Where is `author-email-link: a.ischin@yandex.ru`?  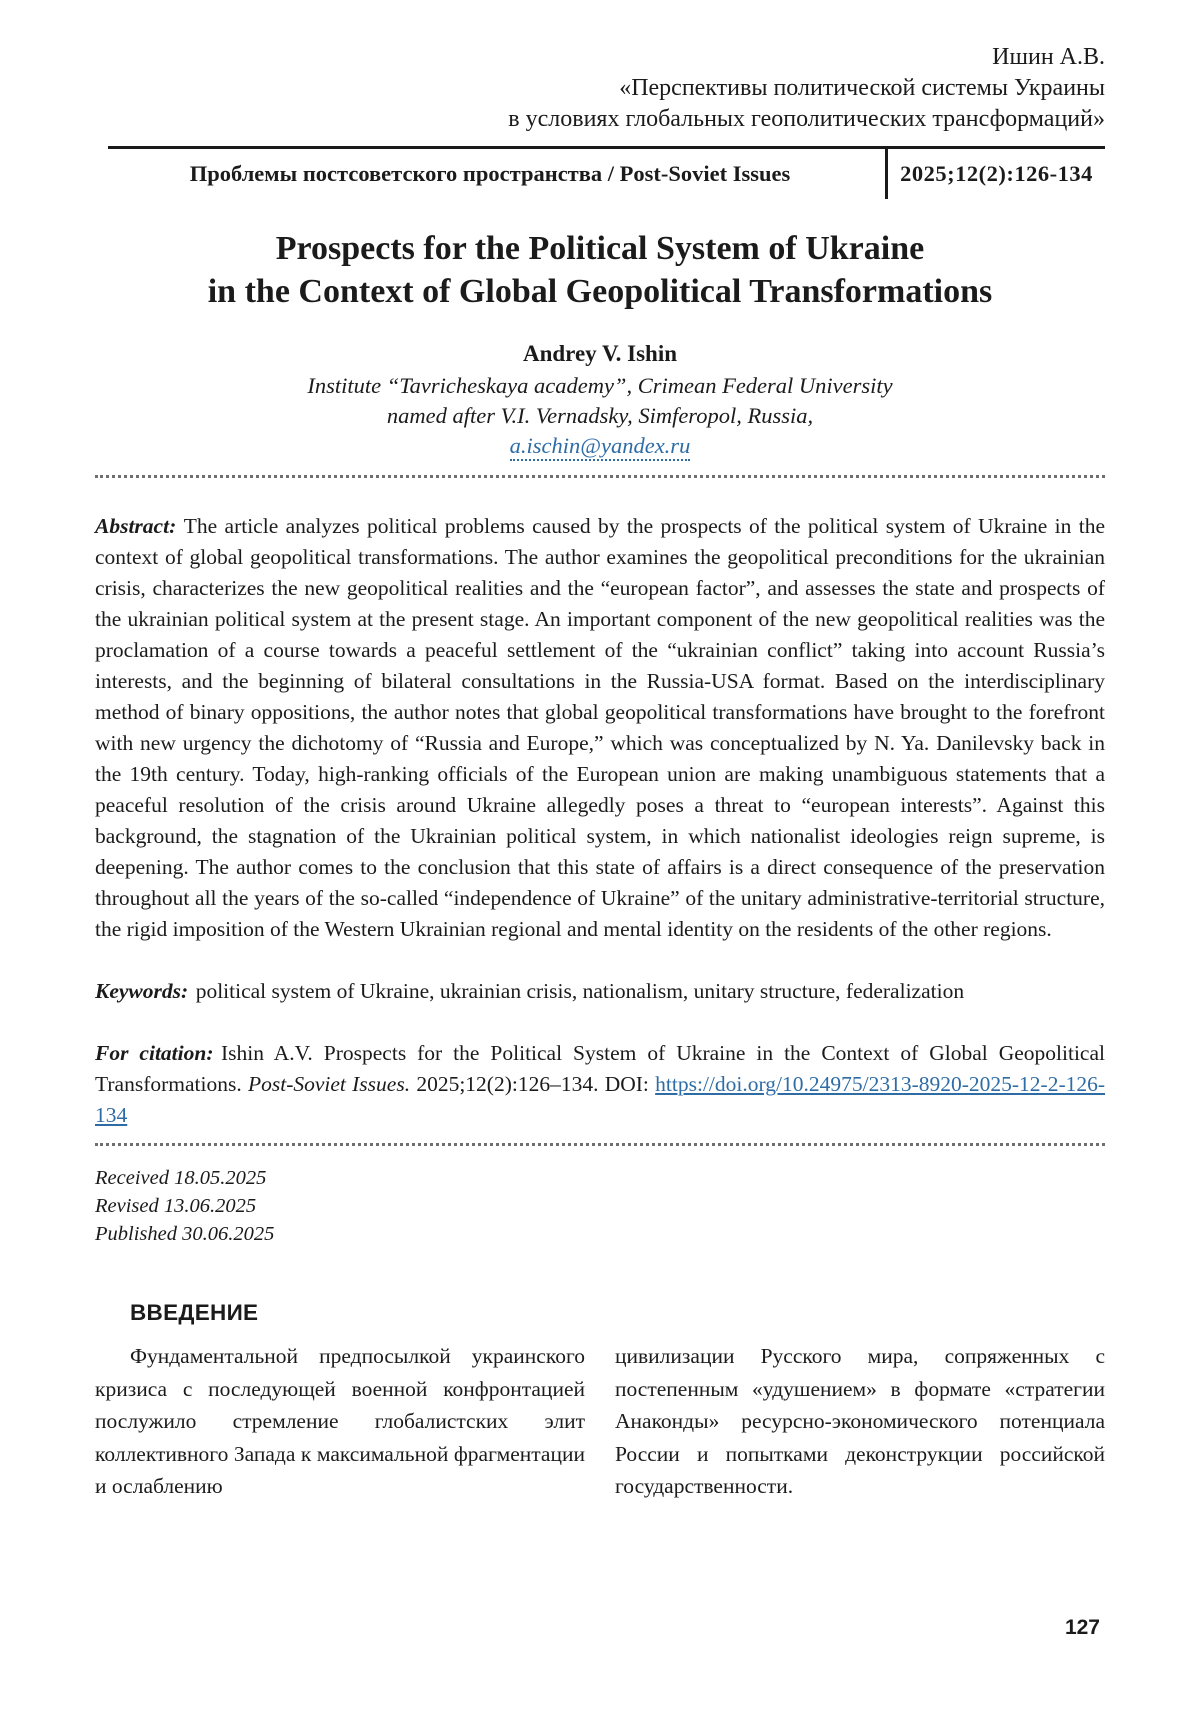 author-email-link: a.ischin@yandex.ru is located at coordinates (600, 447).